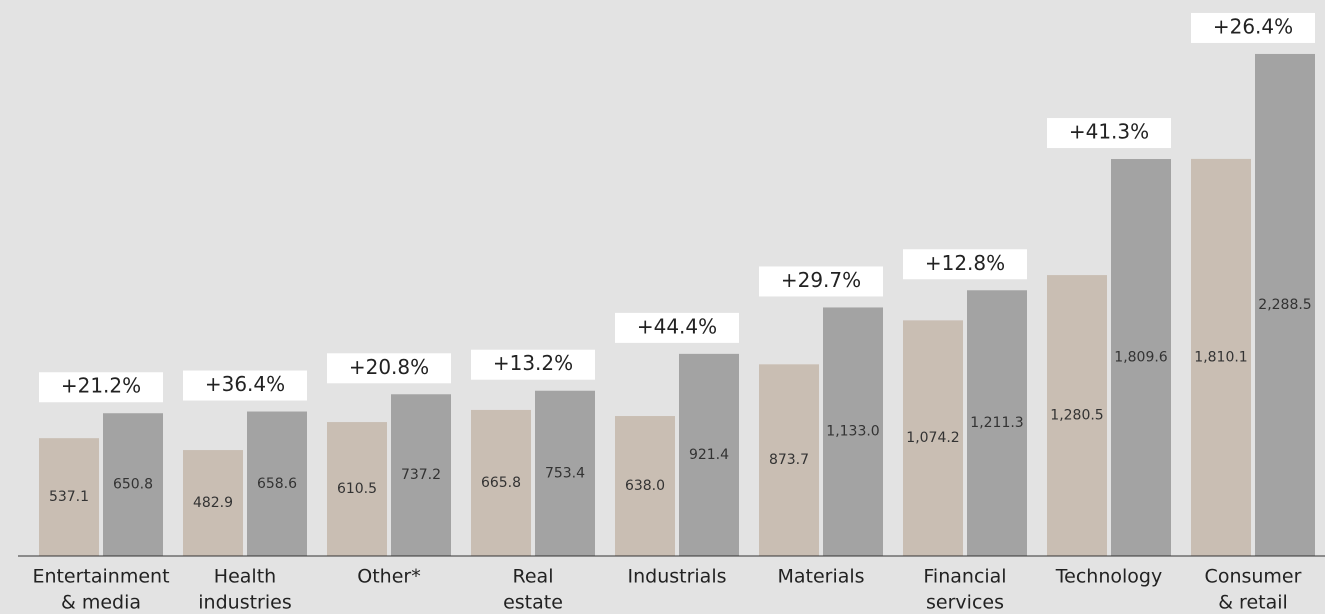 The height and width of the screenshot is (614, 1325). I want to click on x-tick-label: Health, so click(245, 577).